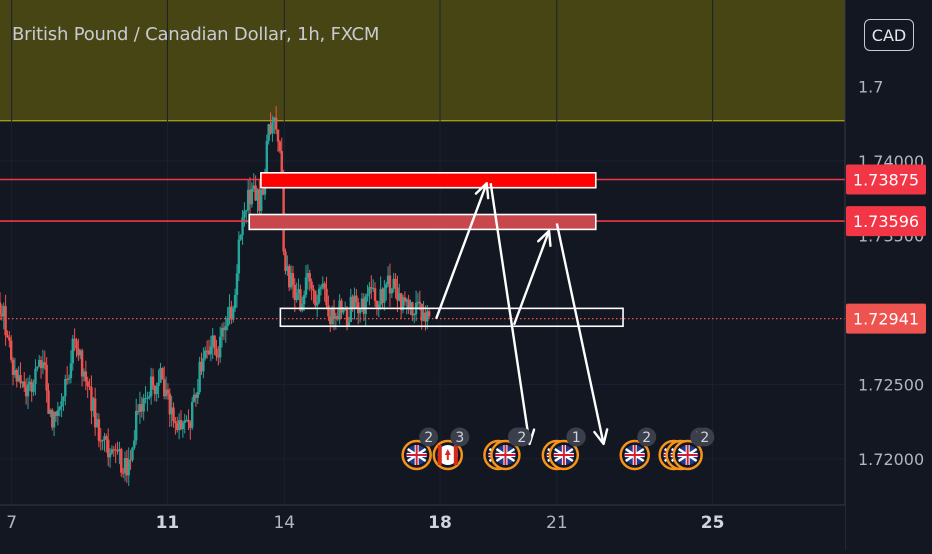  What do you see at coordinates (558, 449) in the screenshot?
I see `economic-events: 2322101272` at bounding box center [558, 449].